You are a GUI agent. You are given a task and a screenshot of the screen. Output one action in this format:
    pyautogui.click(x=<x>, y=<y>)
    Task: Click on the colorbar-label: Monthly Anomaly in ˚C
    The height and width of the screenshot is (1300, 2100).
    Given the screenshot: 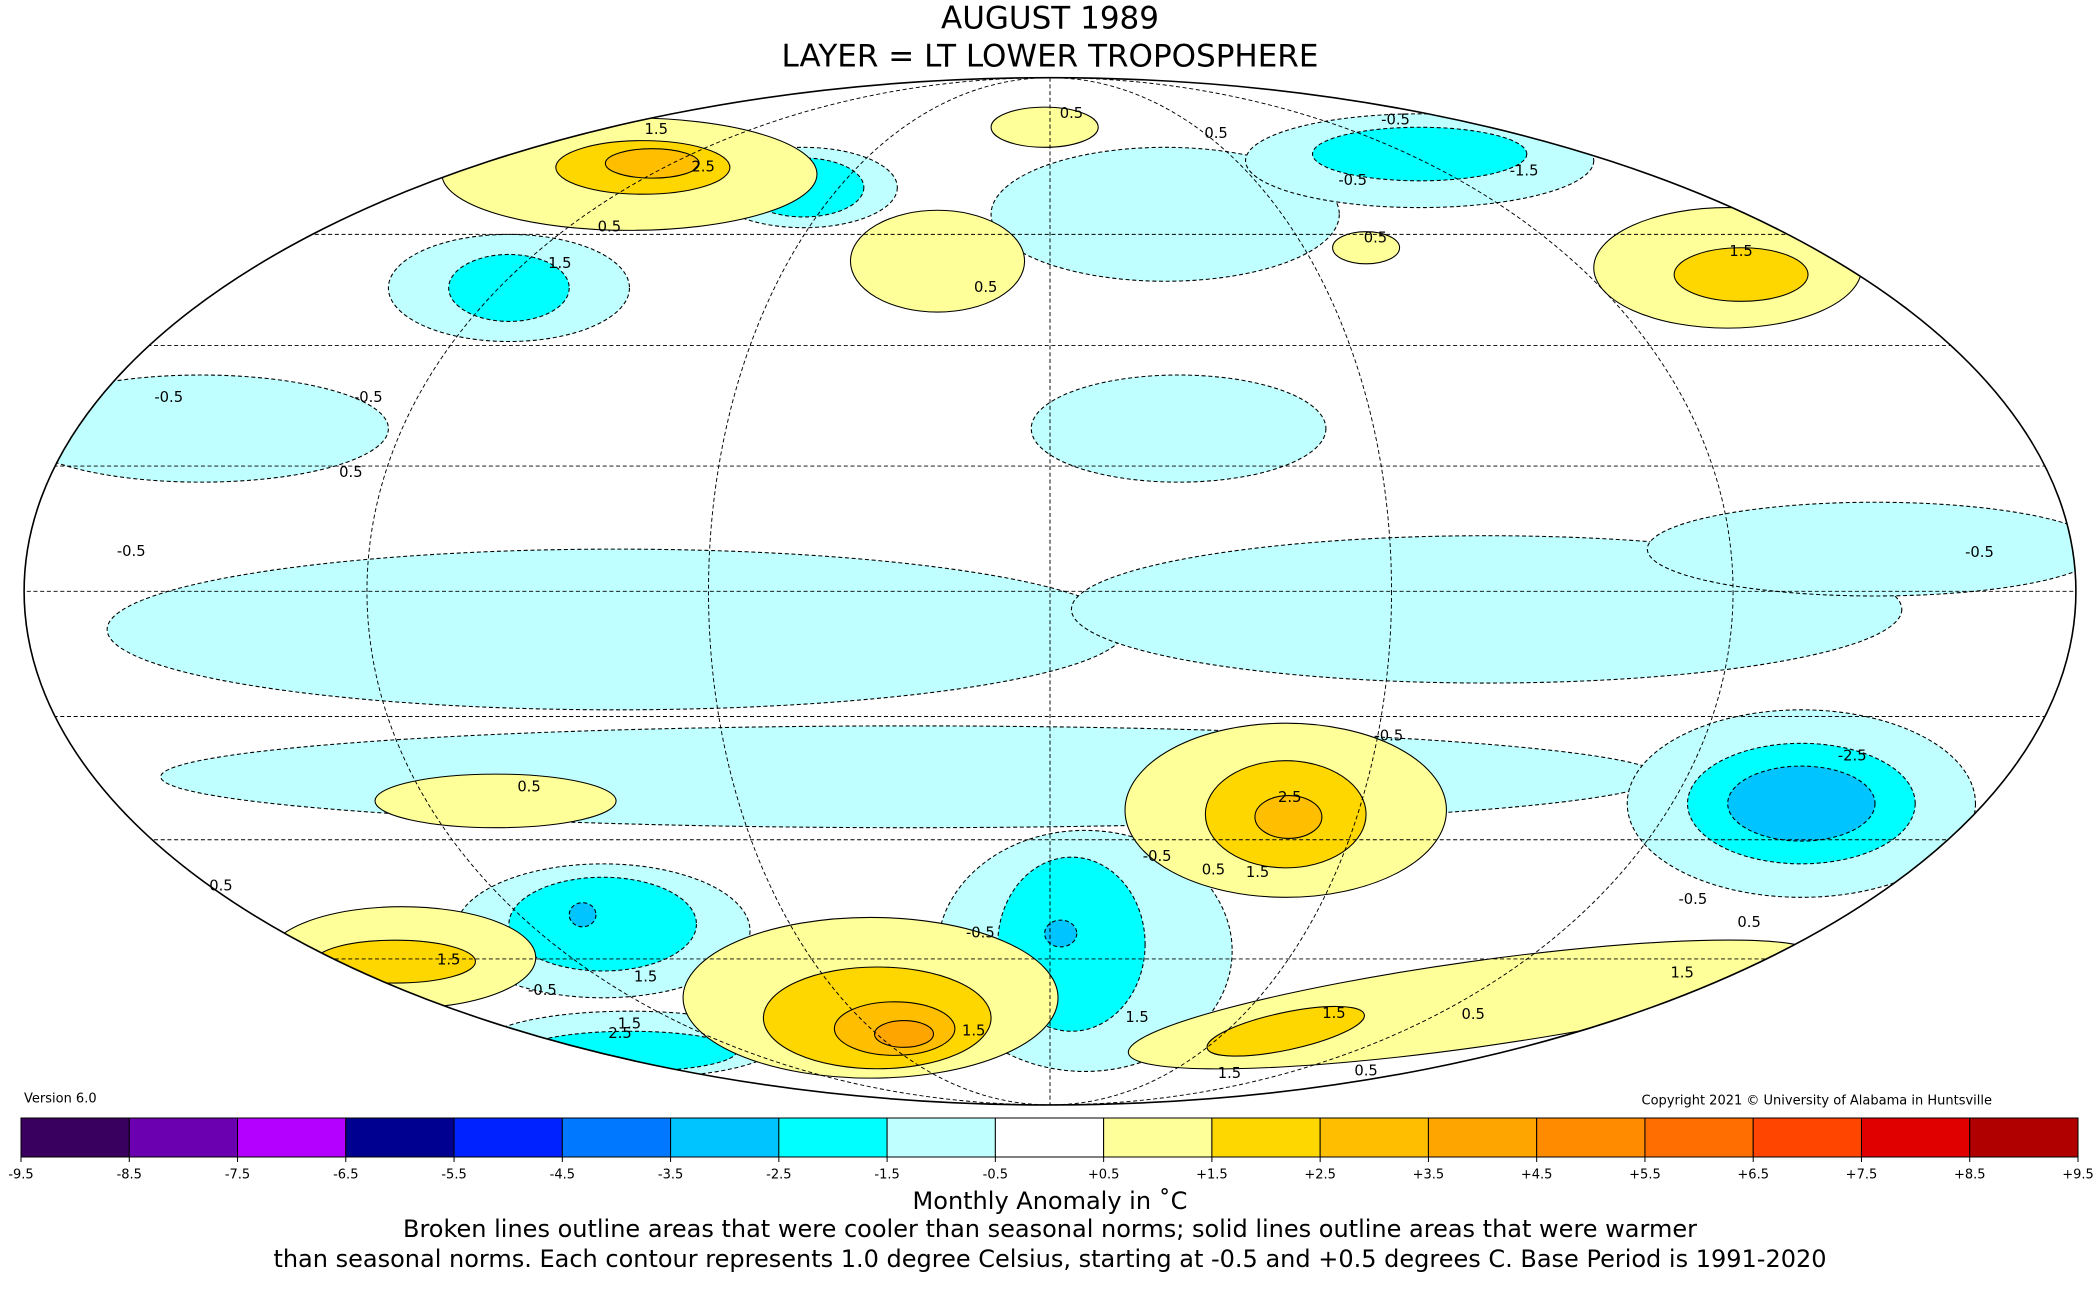 What is the action you would take?
    pyautogui.click(x=1050, y=1201)
    